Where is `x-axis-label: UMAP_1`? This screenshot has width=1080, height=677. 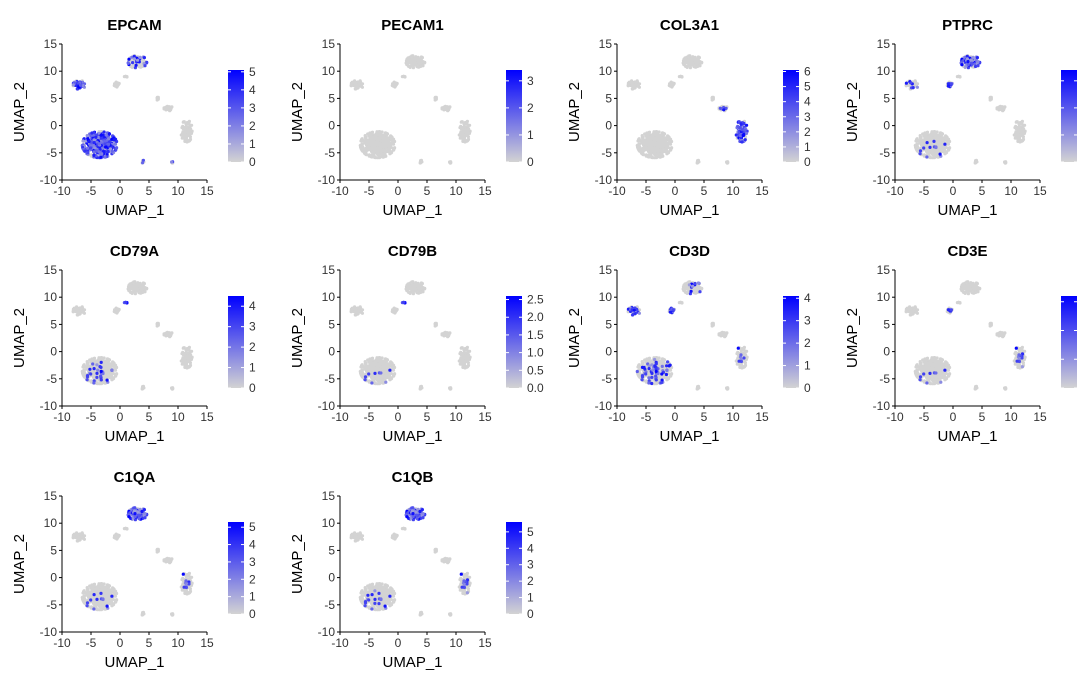
x-axis-label: UMAP_1 is located at coordinates (689, 210).